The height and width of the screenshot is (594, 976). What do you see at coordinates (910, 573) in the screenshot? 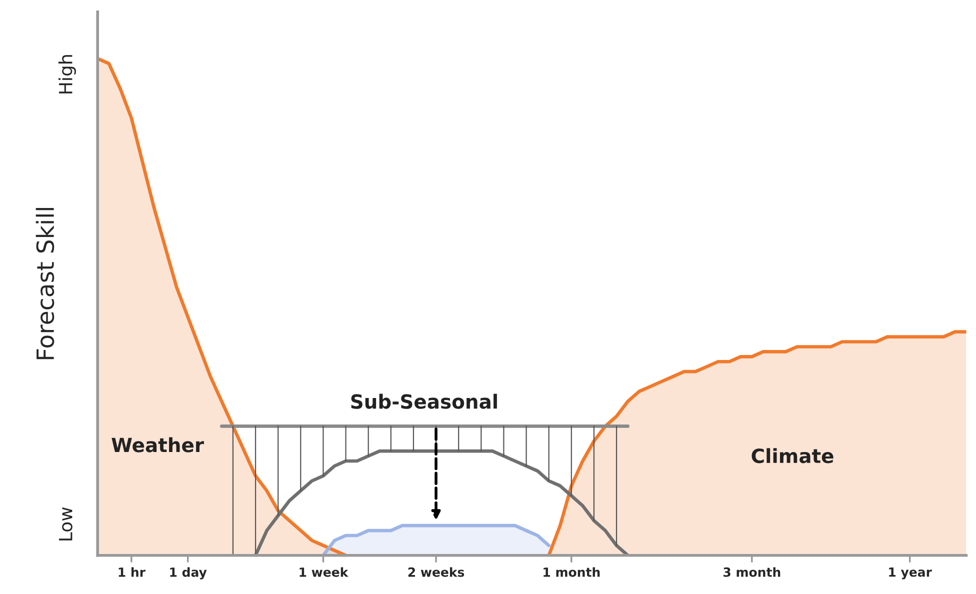
I see `x-tick-label: 1 year` at bounding box center [910, 573].